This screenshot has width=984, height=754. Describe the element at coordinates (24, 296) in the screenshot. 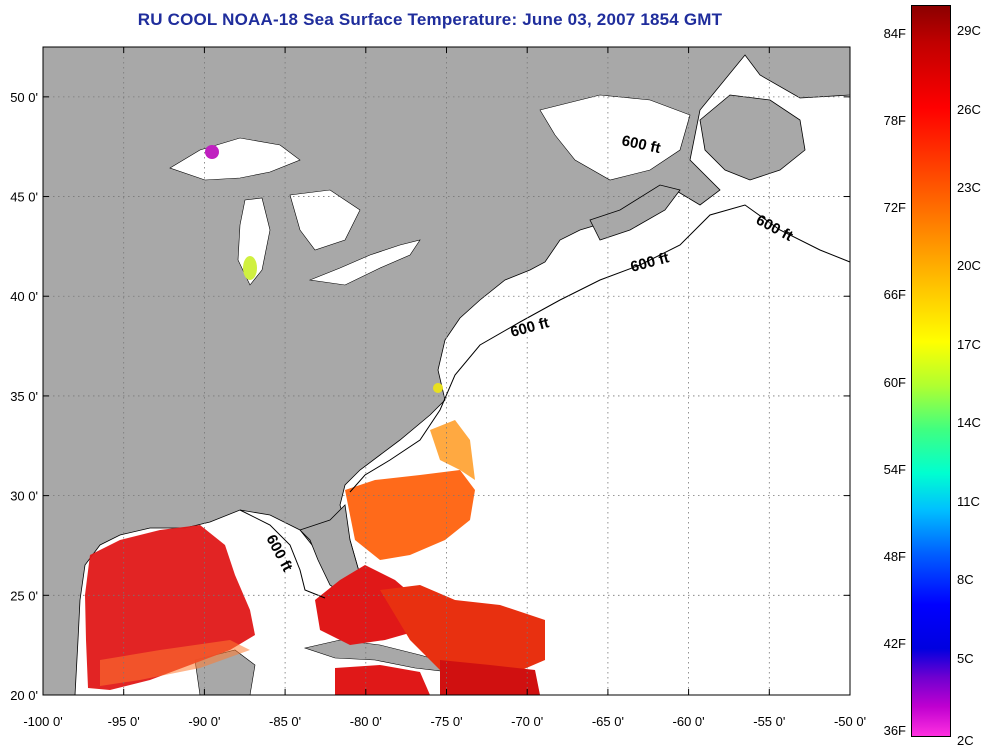

I see `latitude-label: 40 0'` at that location.